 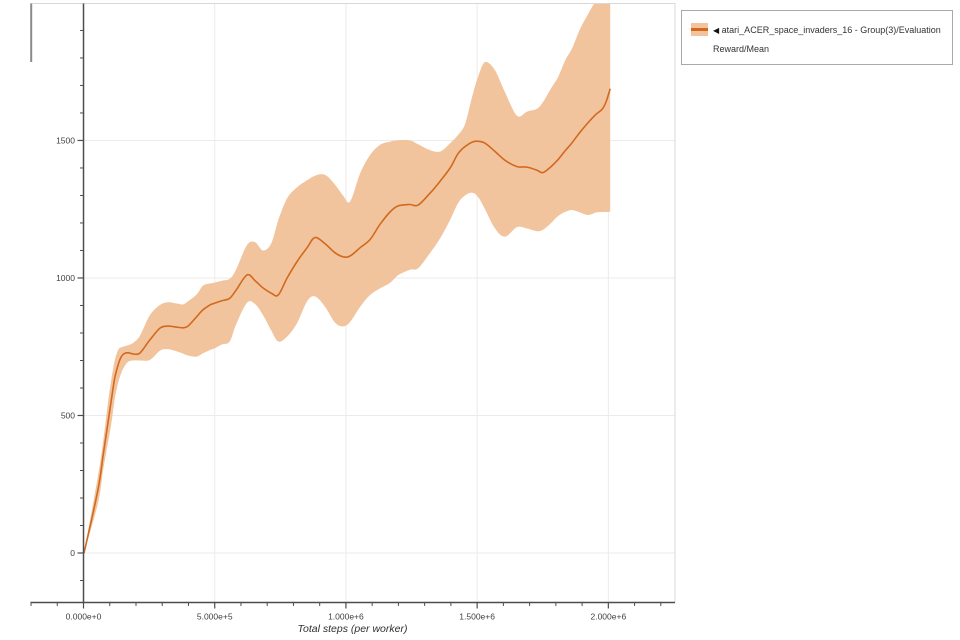 What do you see at coordinates (608, 617) in the screenshot?
I see `x-tick-label: 2.000e+6` at bounding box center [608, 617].